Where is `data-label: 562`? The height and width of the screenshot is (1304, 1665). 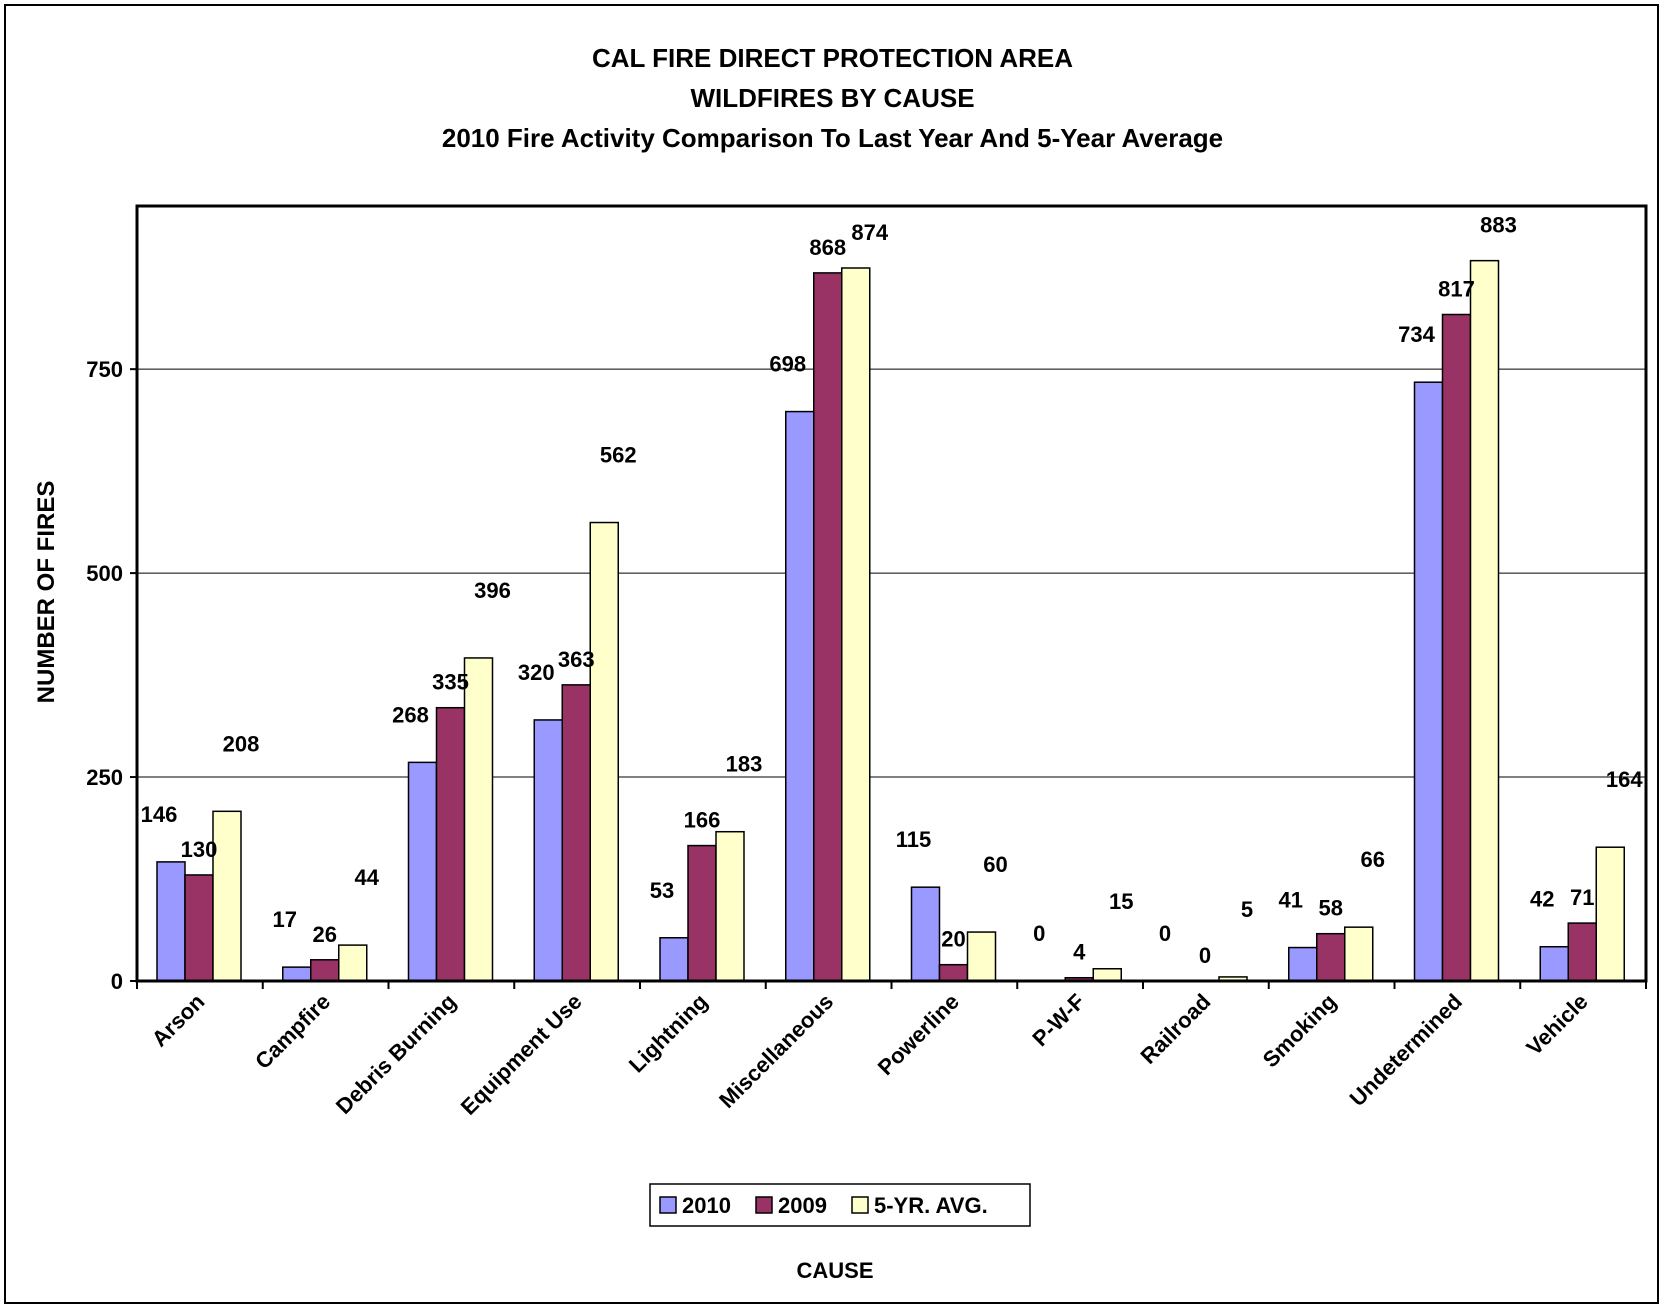 data-label: 562 is located at coordinates (618, 455).